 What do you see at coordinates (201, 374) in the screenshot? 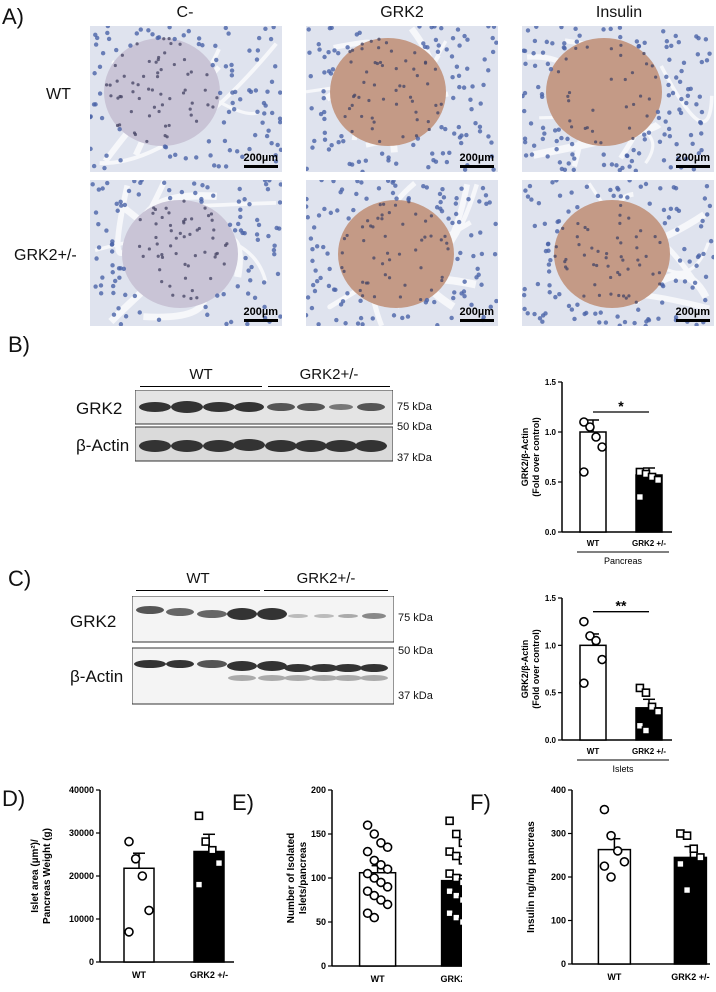
I see `blot-b-group-wt: WT` at bounding box center [201, 374].